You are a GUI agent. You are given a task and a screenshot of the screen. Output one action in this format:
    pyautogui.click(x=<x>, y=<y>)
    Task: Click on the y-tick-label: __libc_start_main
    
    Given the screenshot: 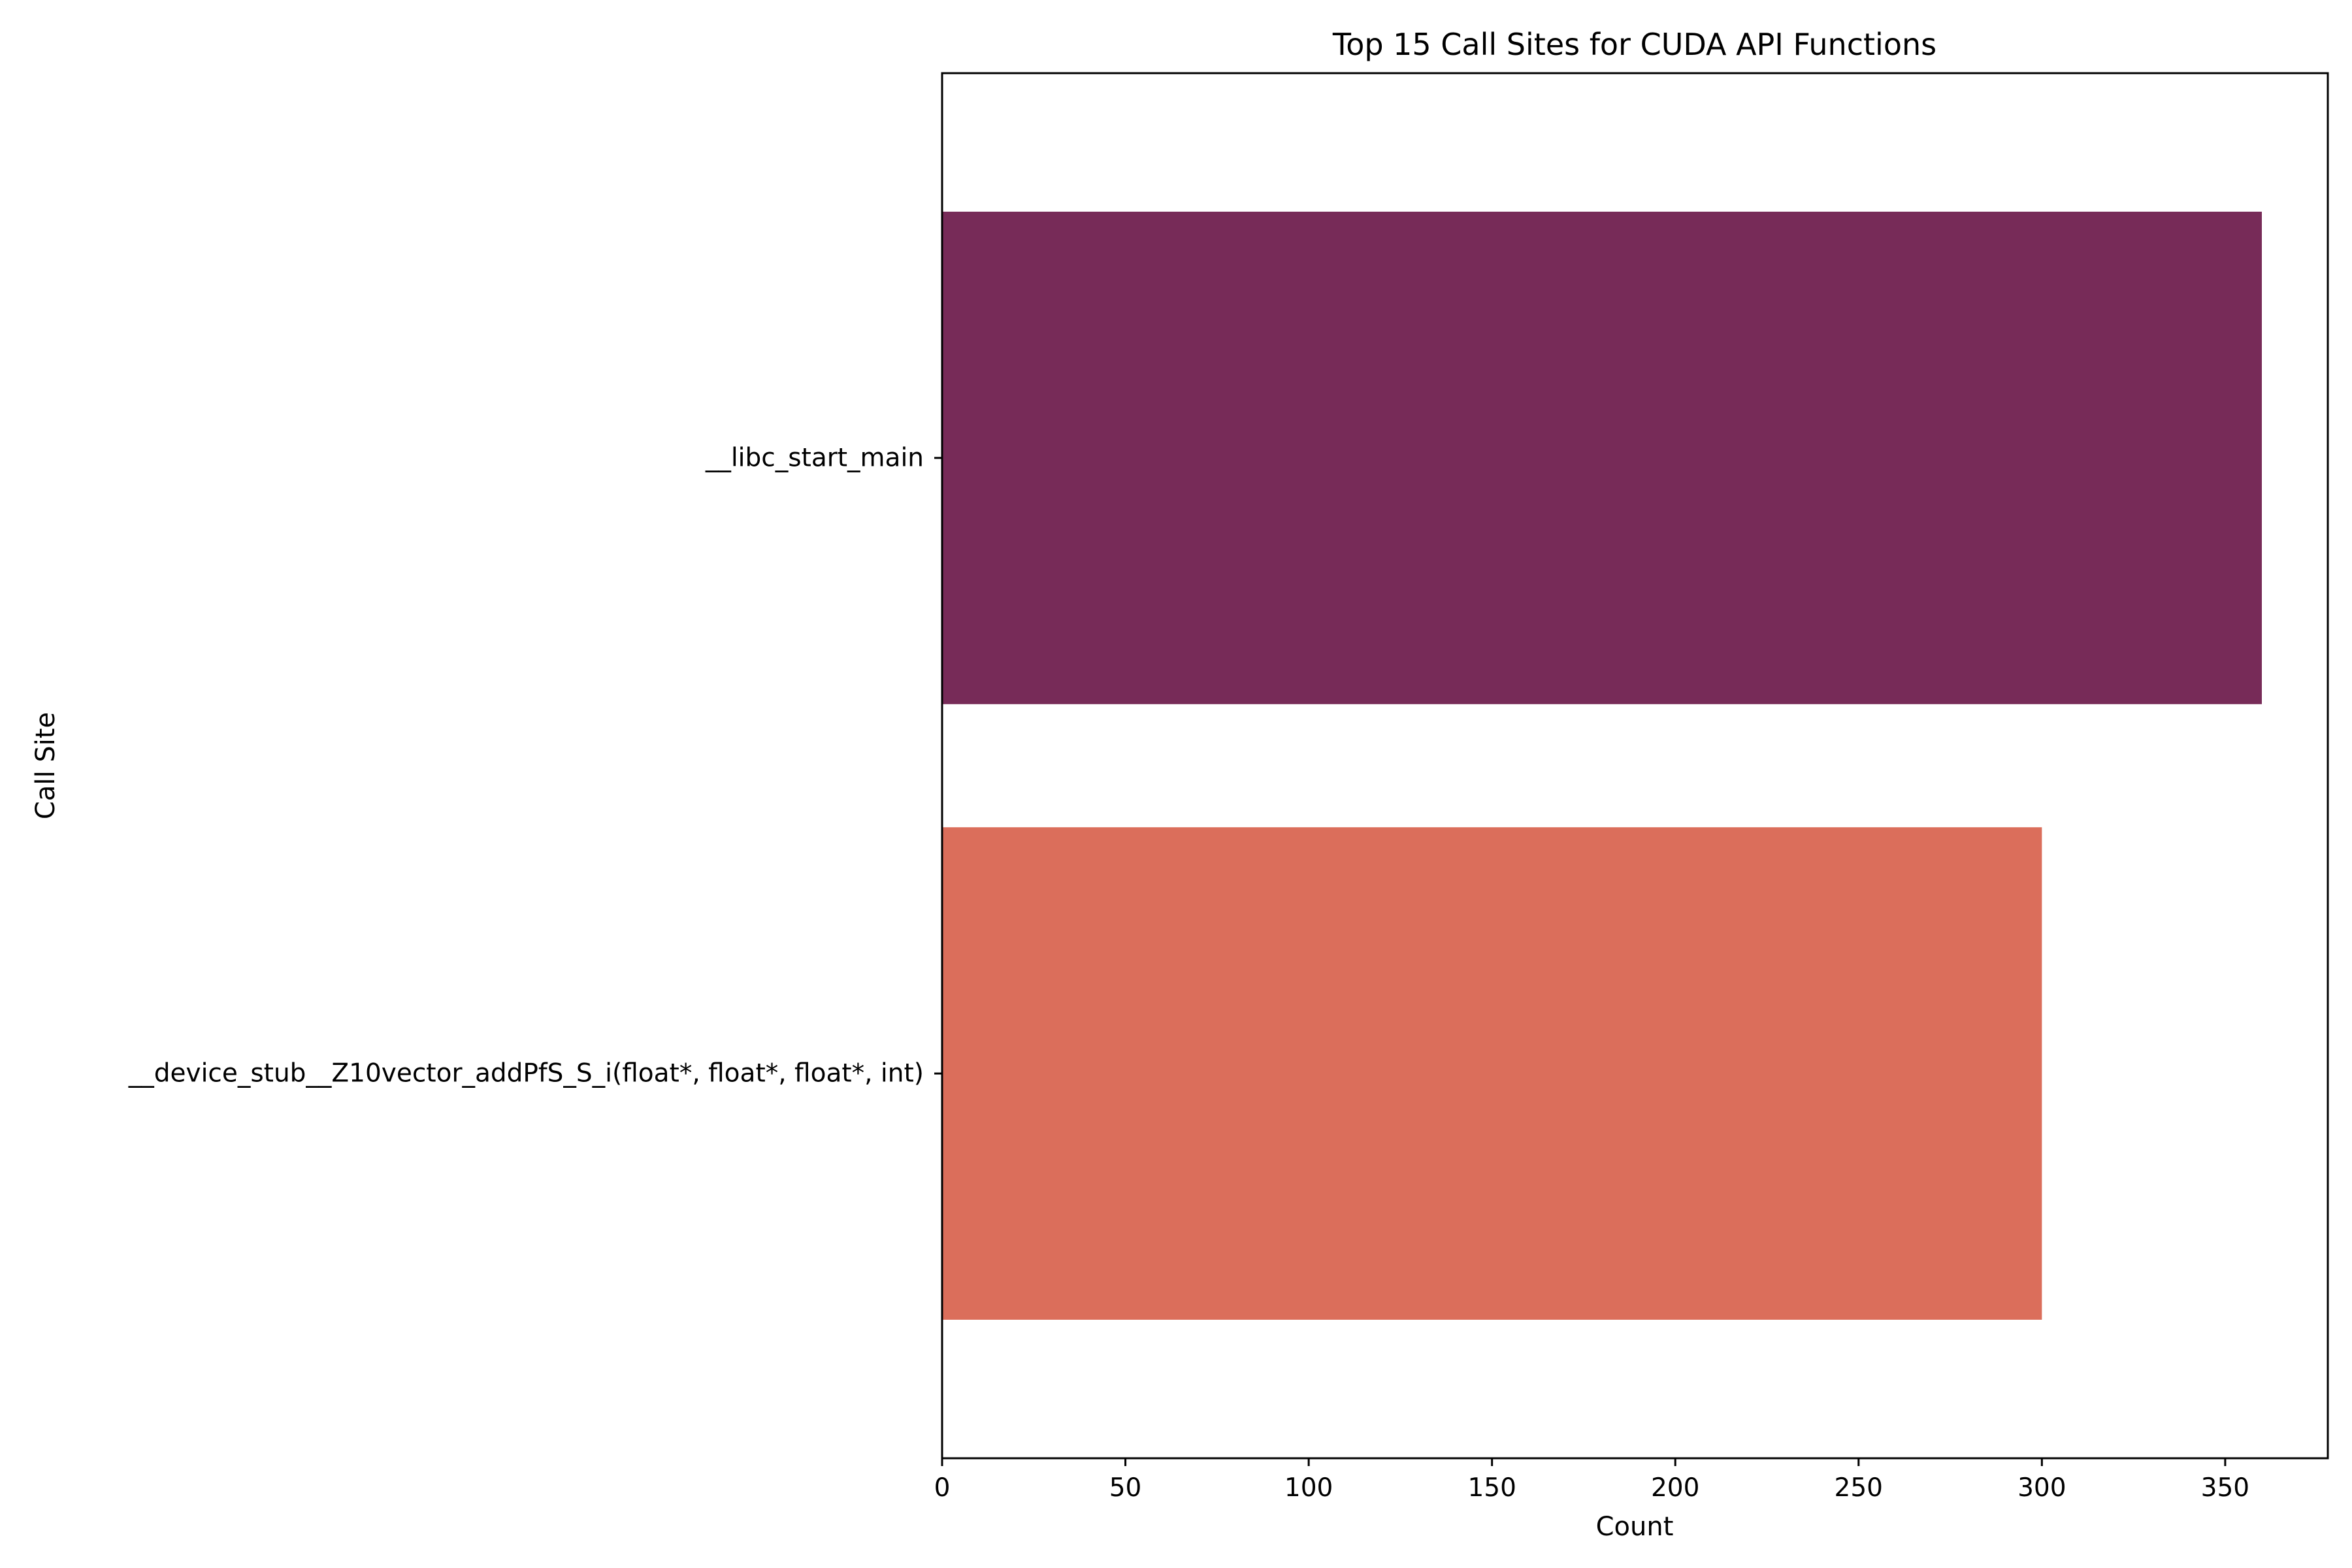 What is the action you would take?
    pyautogui.click(x=814, y=457)
    